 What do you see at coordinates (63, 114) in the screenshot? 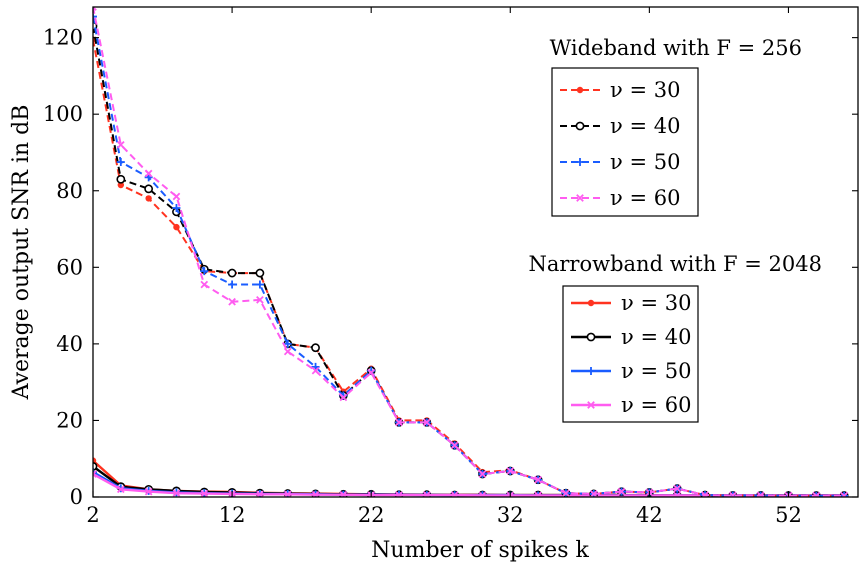
I see `y-tick-label: 100` at bounding box center [63, 114].